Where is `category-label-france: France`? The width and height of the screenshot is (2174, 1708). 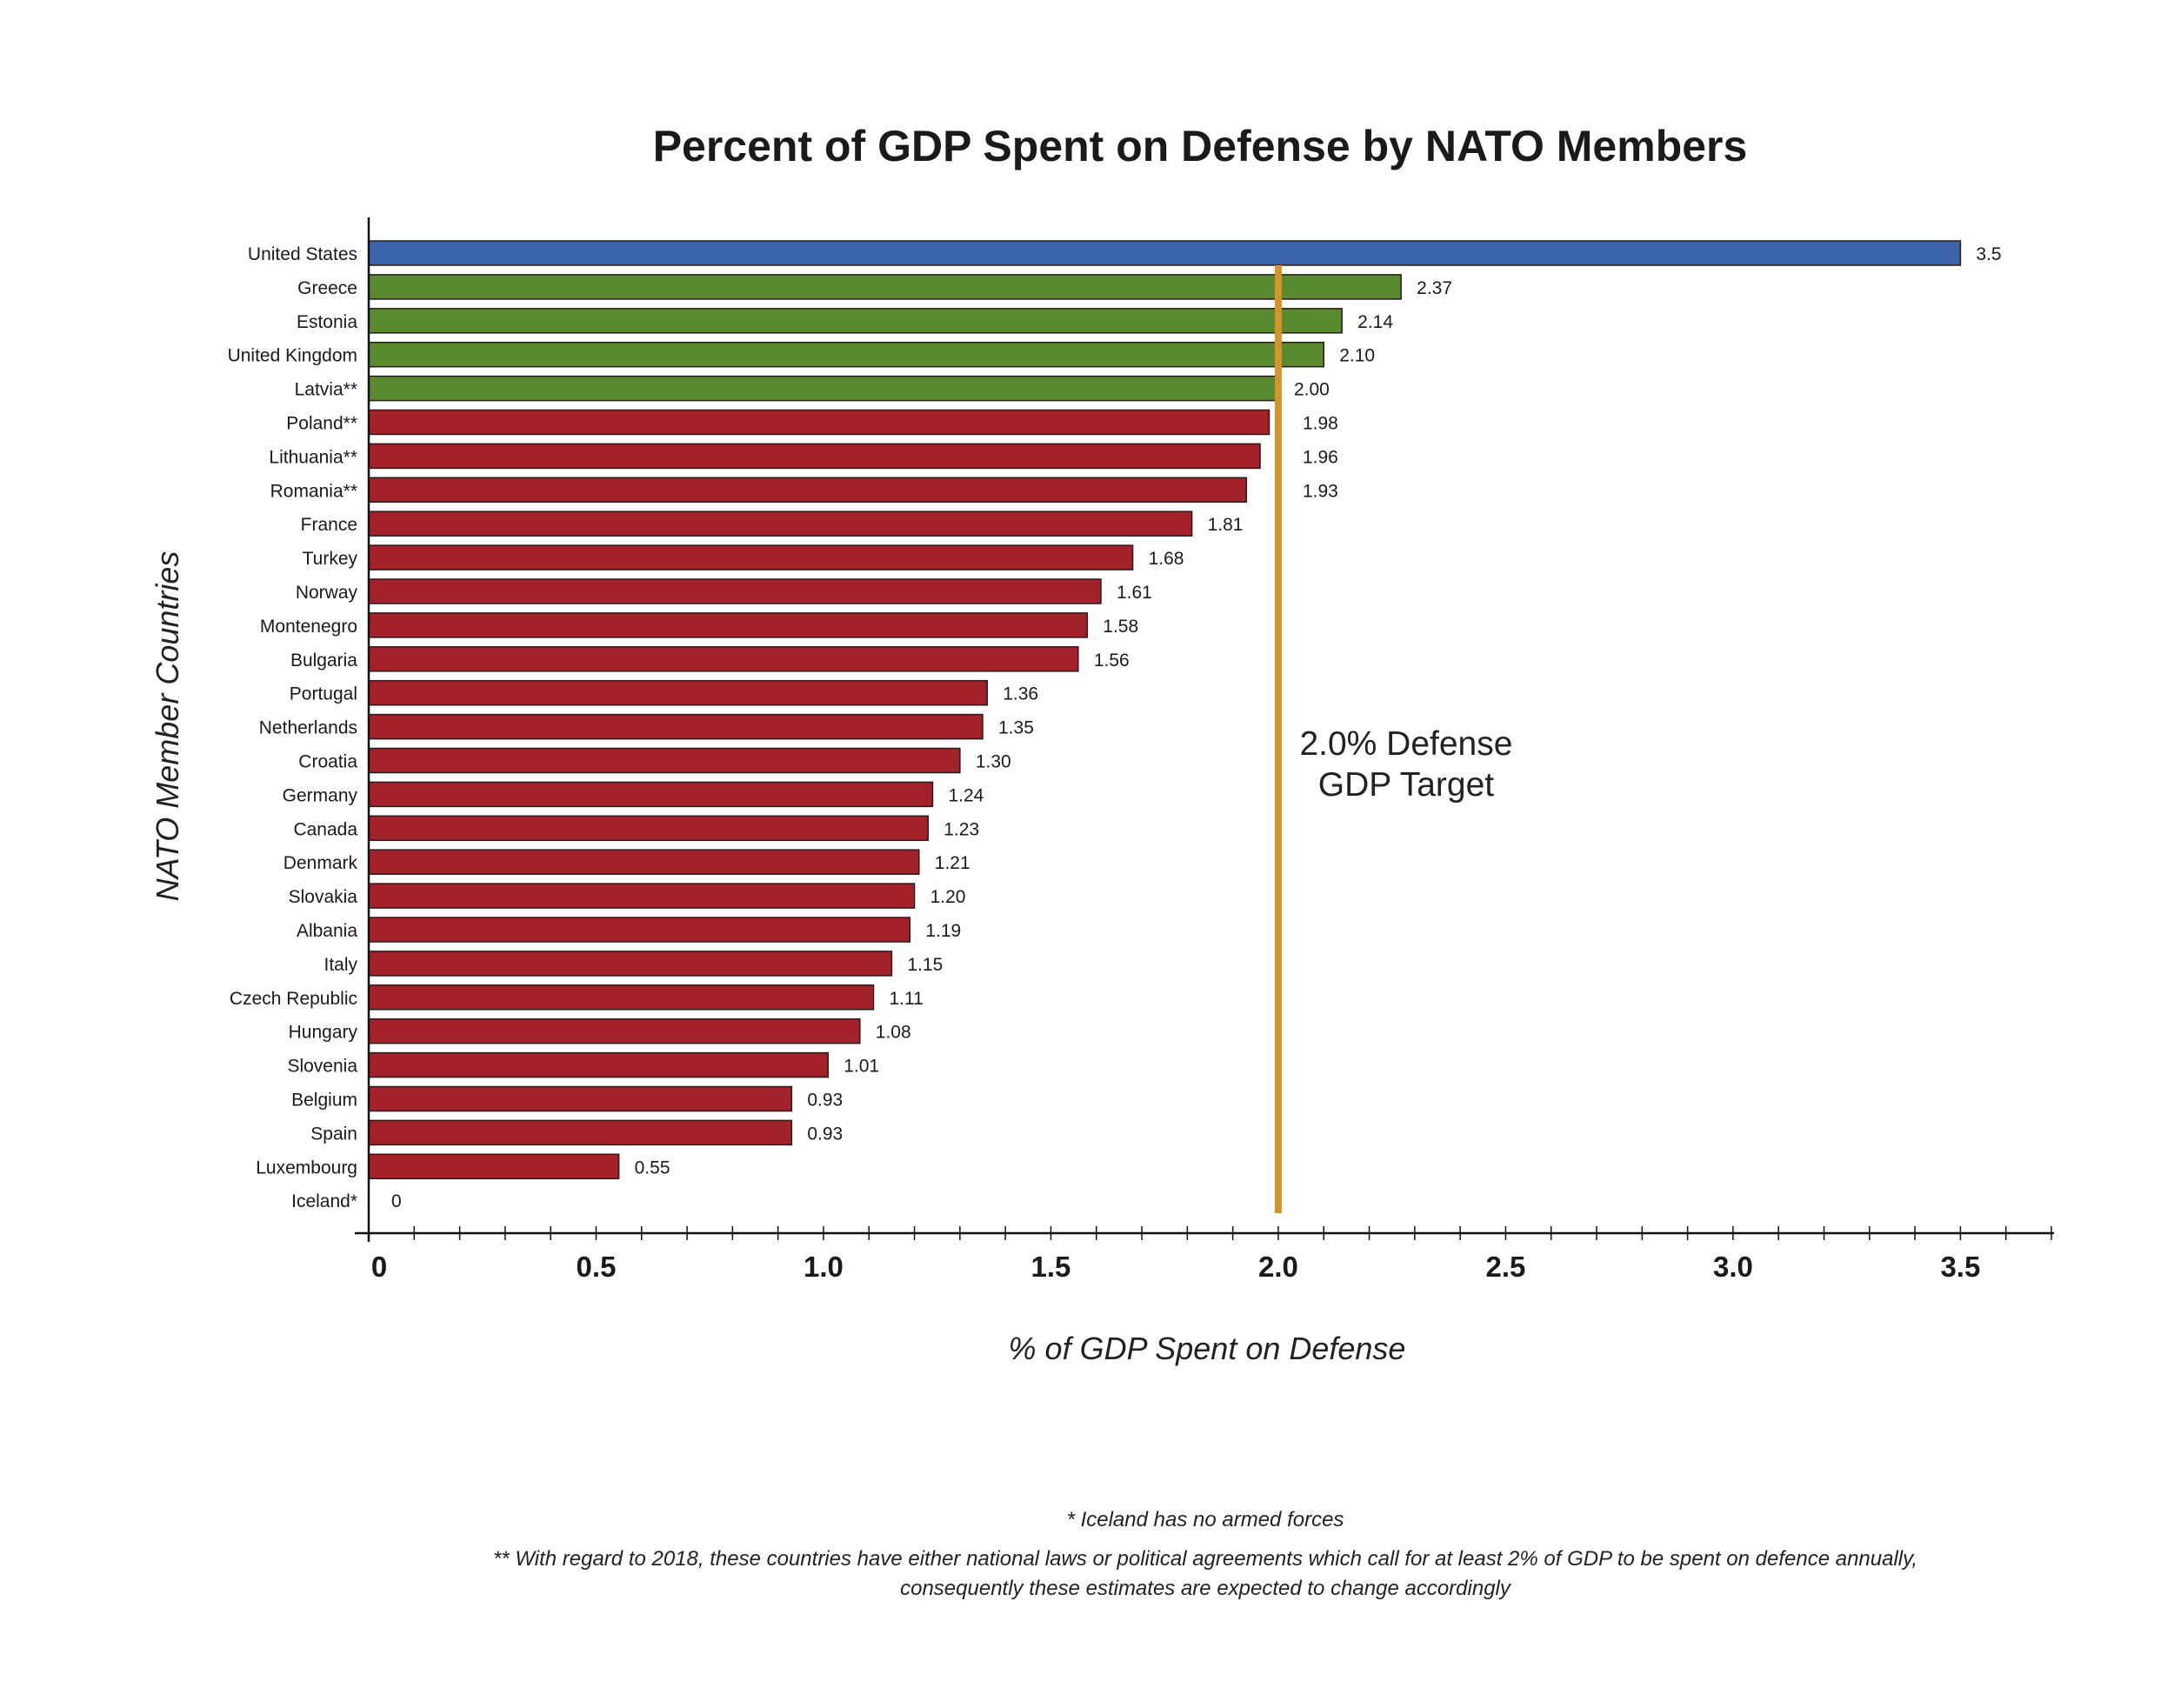
category-label-france: France is located at coordinates (329, 525).